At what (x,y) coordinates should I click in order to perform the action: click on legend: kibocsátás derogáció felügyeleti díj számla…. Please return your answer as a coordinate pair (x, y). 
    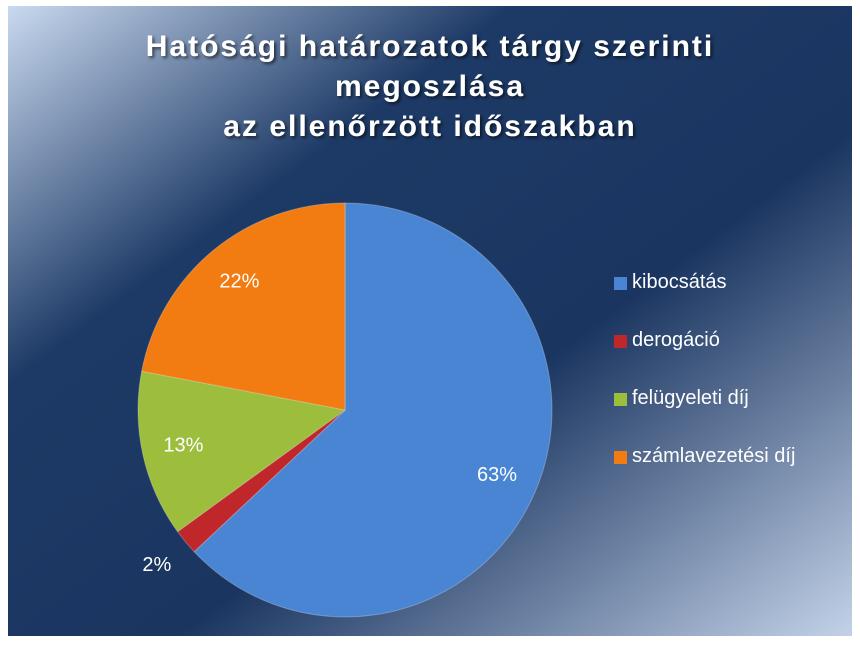
    Looking at the image, I should click on (719, 384).